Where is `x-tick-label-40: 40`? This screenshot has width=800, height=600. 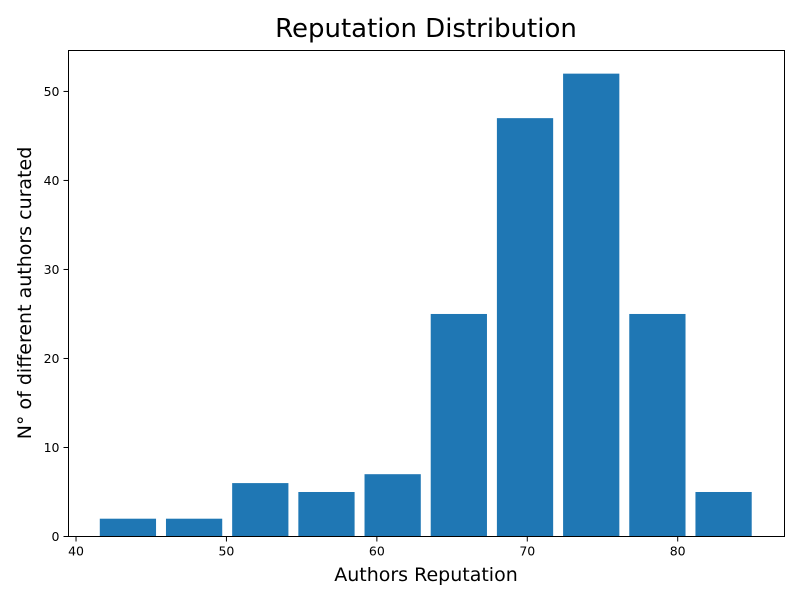
x-tick-label-40: 40 is located at coordinates (76, 551).